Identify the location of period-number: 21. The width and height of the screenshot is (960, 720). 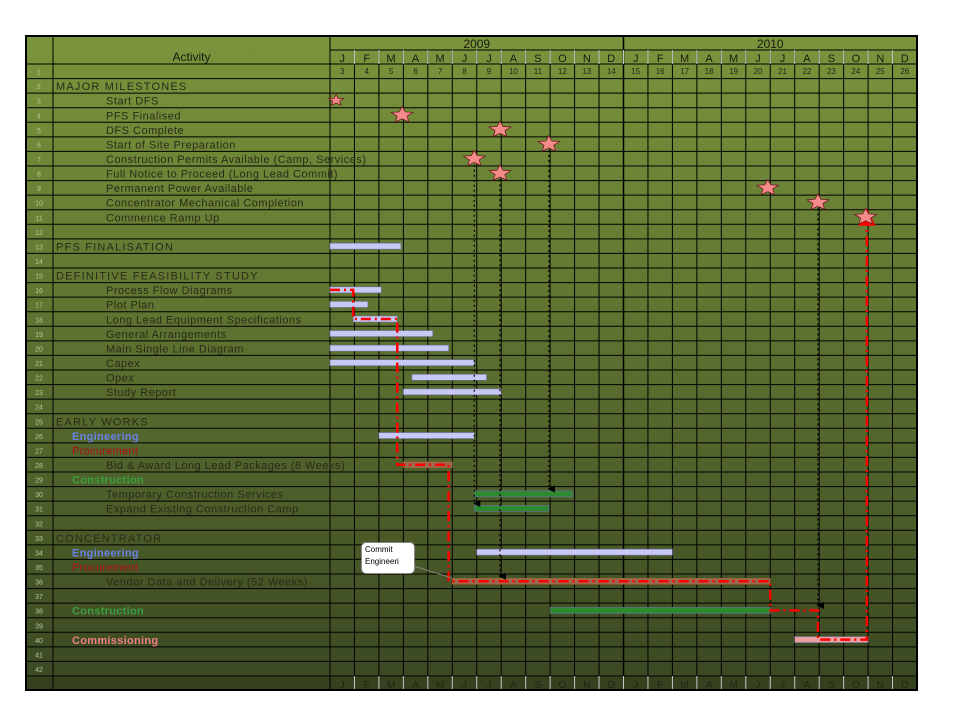
(782, 71).